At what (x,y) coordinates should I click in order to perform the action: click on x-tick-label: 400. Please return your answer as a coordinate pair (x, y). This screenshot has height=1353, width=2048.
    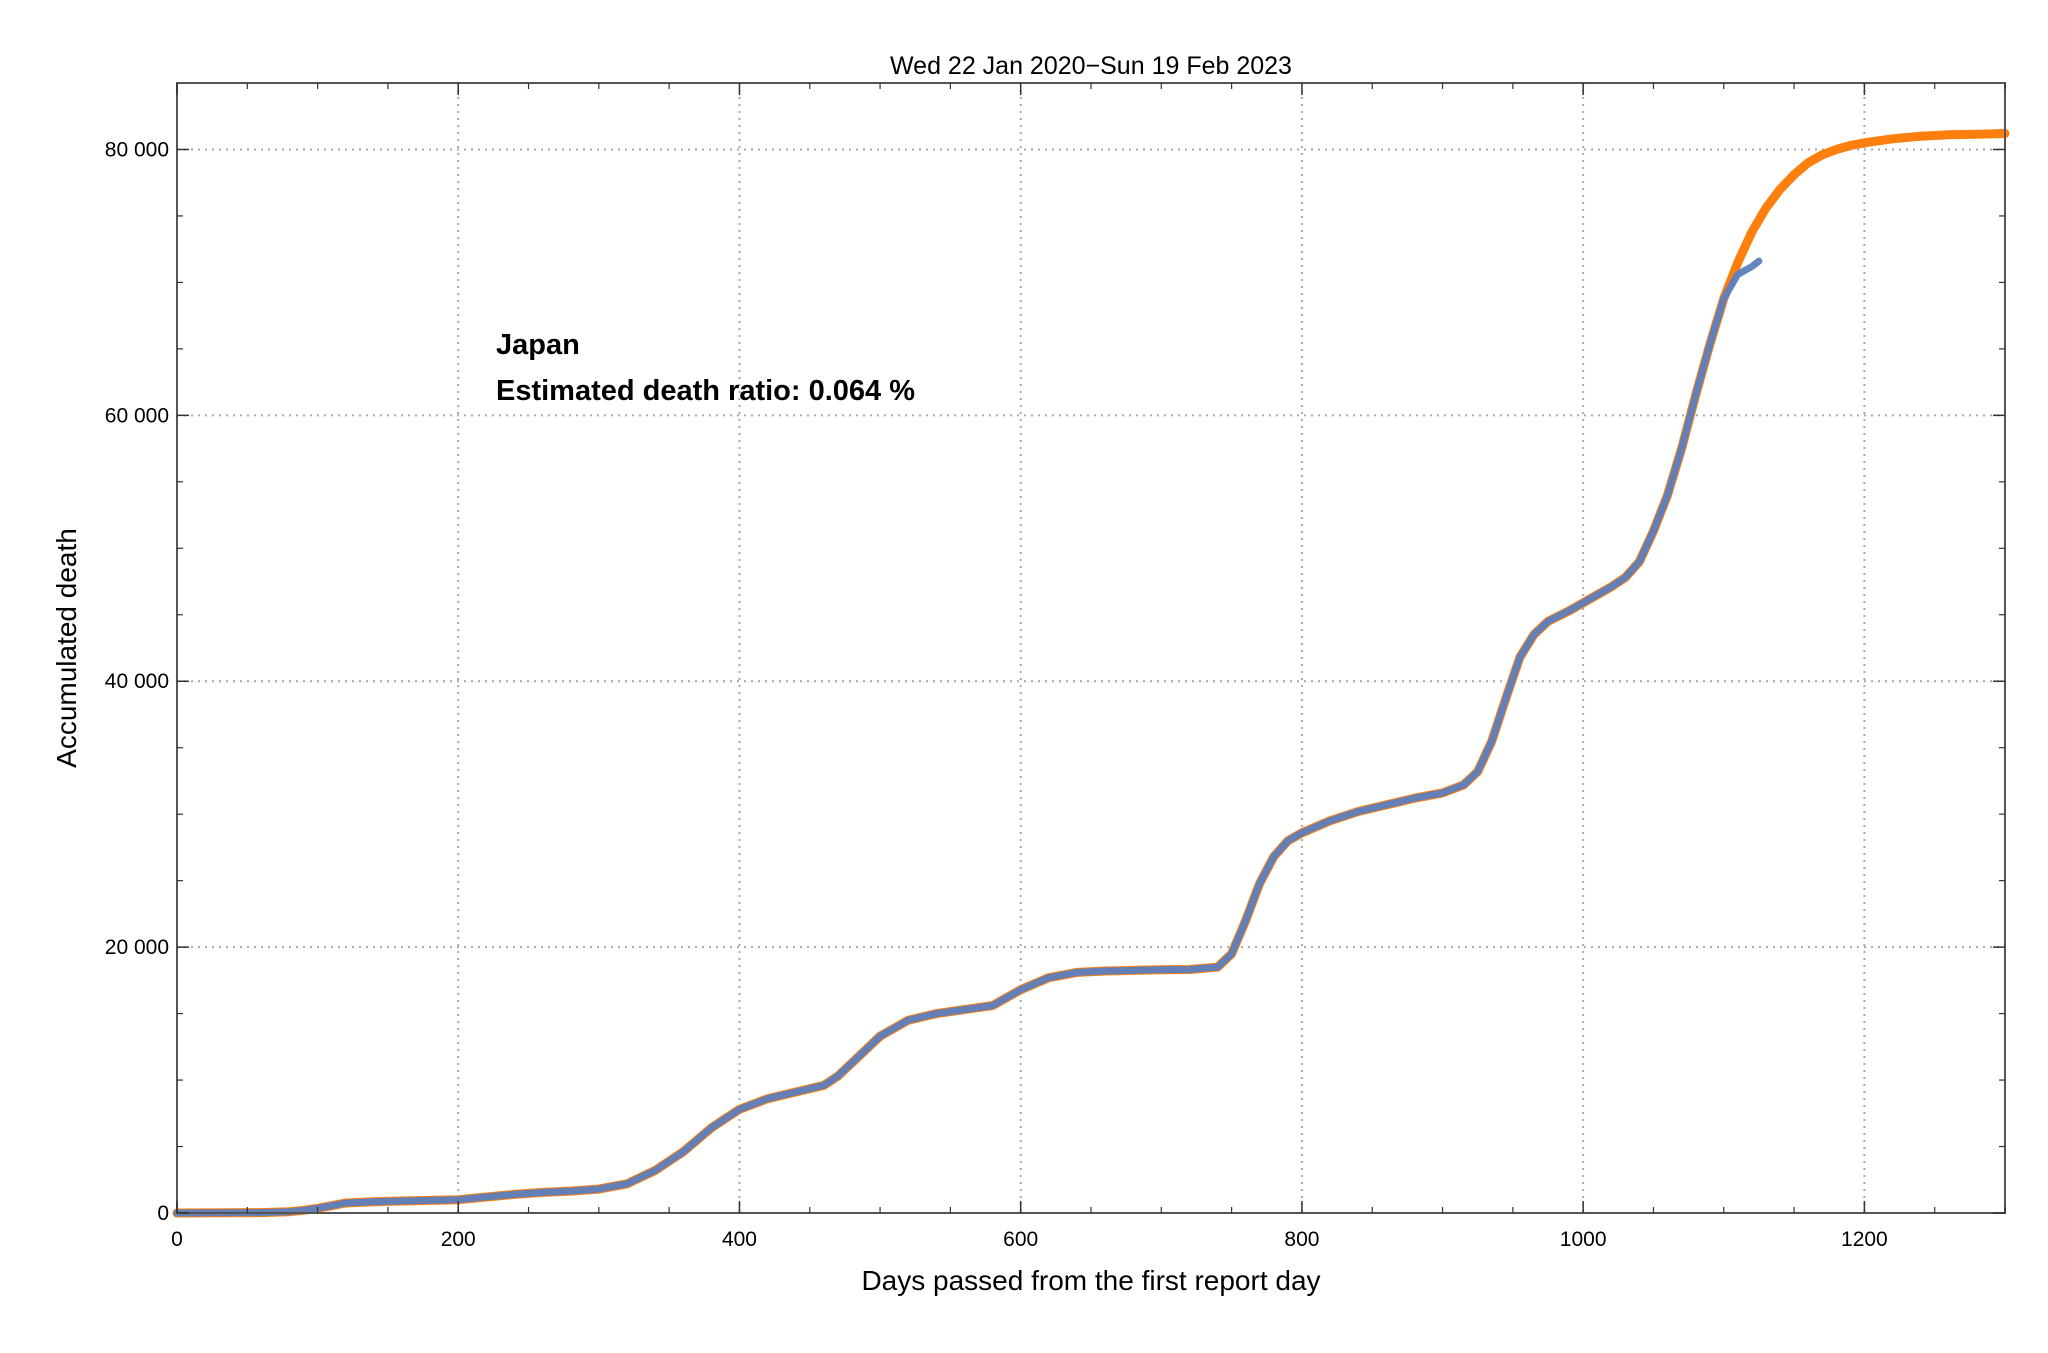
    Looking at the image, I should click on (739, 1239).